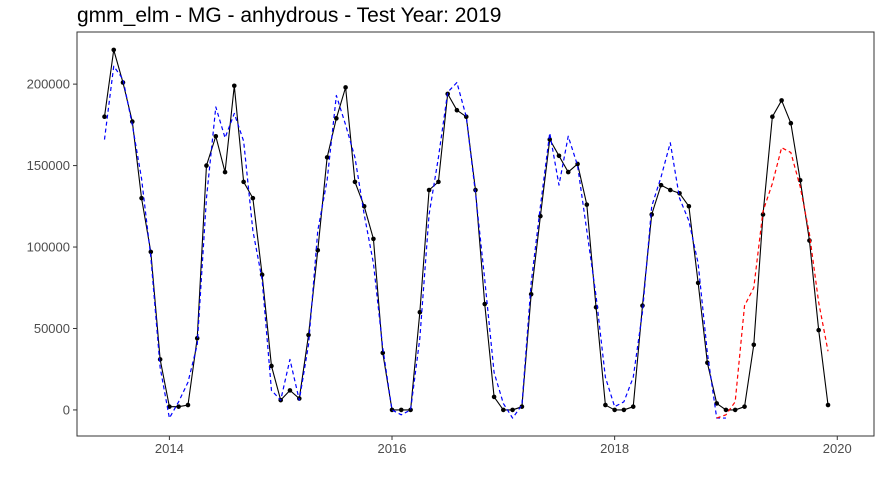  What do you see at coordinates (837, 448) in the screenshot?
I see `x-tick-label: 2020` at bounding box center [837, 448].